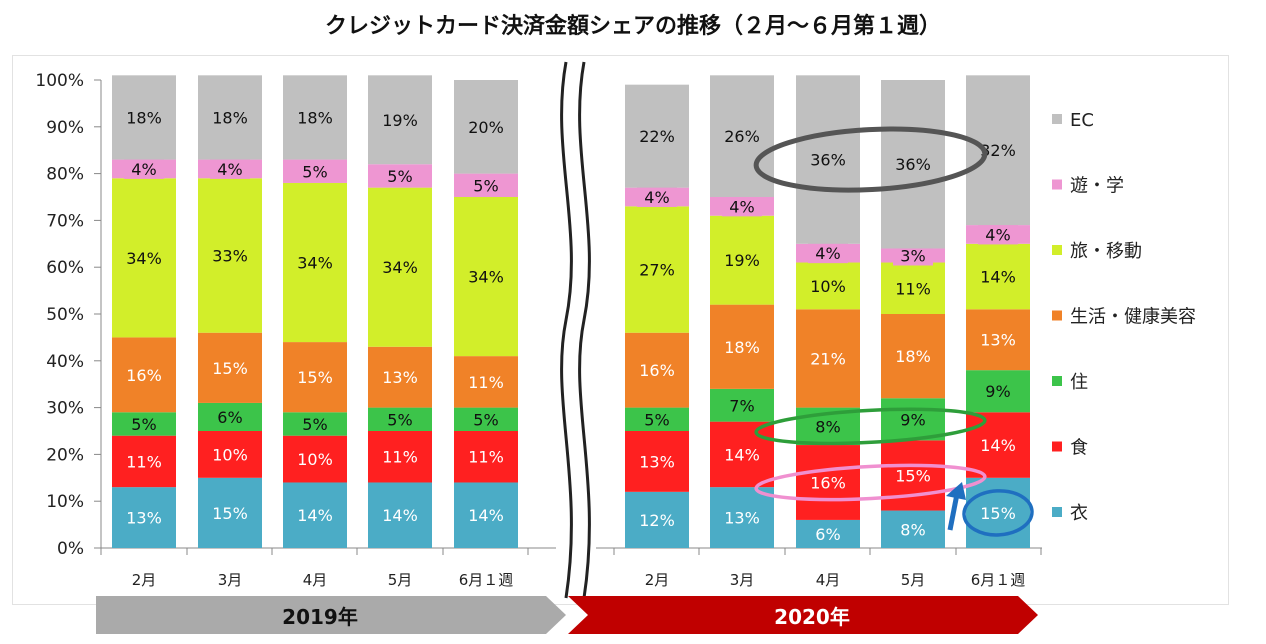 This screenshot has height=644, width=1266. What do you see at coordinates (65, 315) in the screenshot?
I see `y-tick-label: 50%` at bounding box center [65, 315].